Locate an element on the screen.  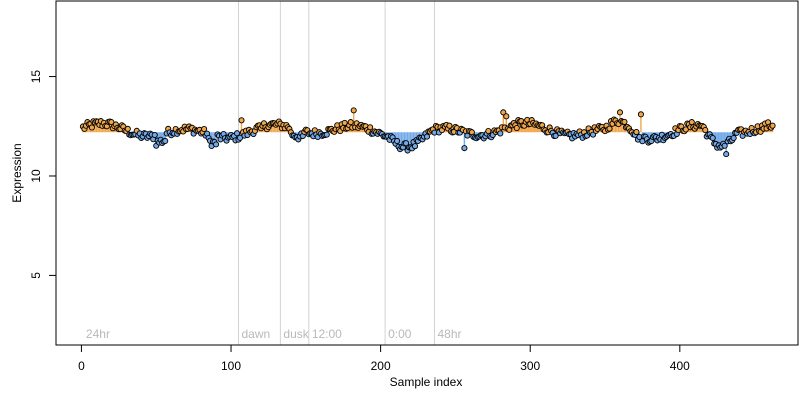
phase-label: 12:00 is located at coordinates (327, 334).